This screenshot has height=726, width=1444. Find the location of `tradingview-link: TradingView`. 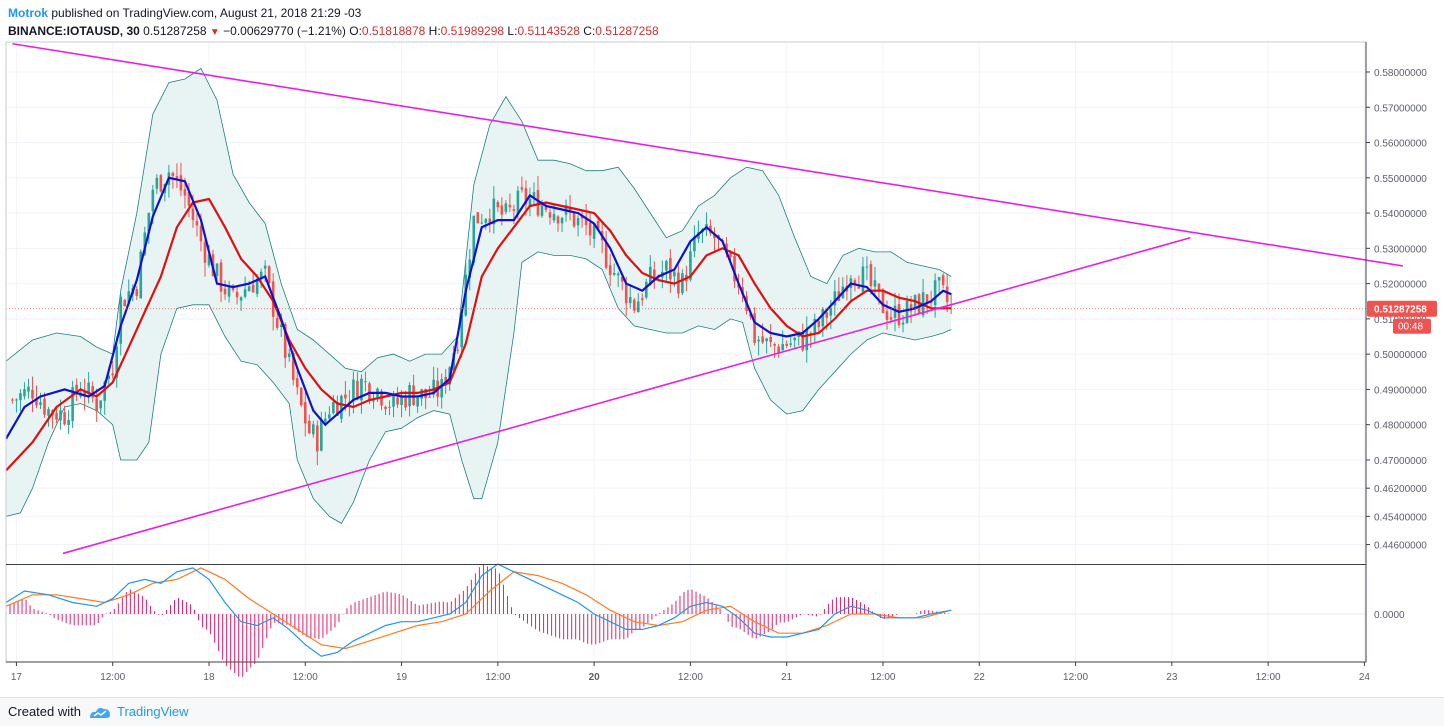

tradingview-link: TradingView is located at coordinates (153, 711).